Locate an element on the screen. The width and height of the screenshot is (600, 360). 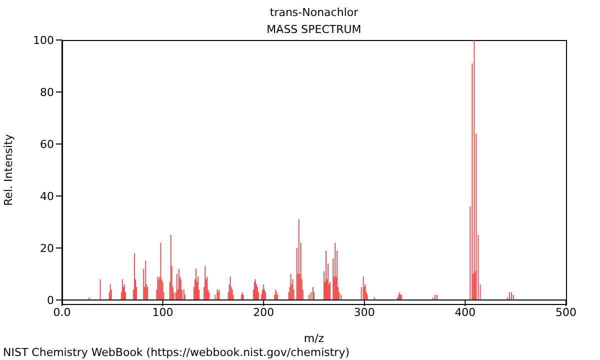
x-tick-label: 0.0 is located at coordinates (62, 312).